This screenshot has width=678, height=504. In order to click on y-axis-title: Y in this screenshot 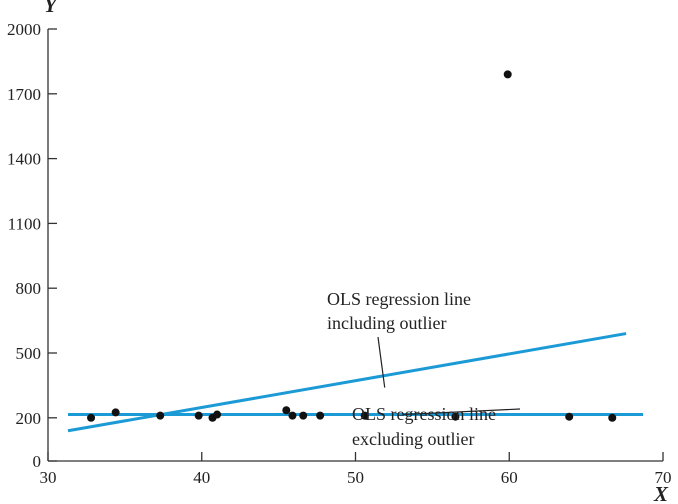, I will do `click(51, 8)`.